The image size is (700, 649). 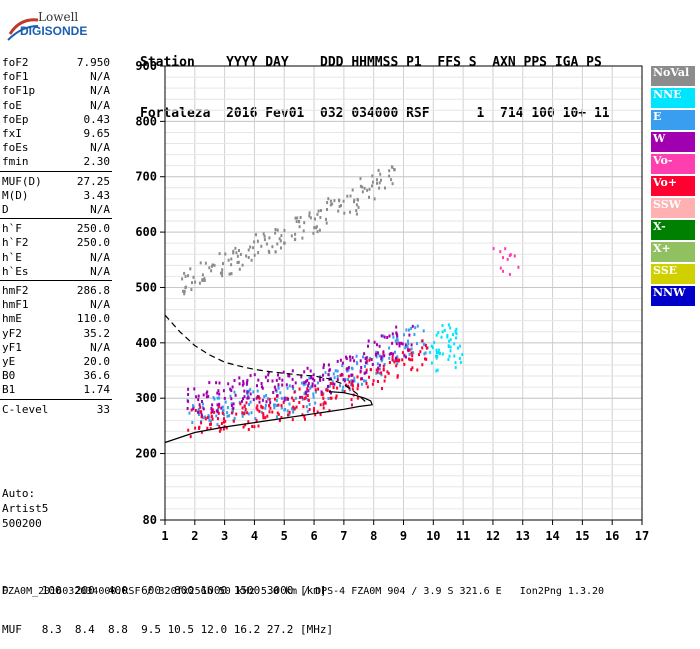 What do you see at coordinates (146, 343) in the screenshot?
I see `y-tick-label: 400` at bounding box center [146, 343].